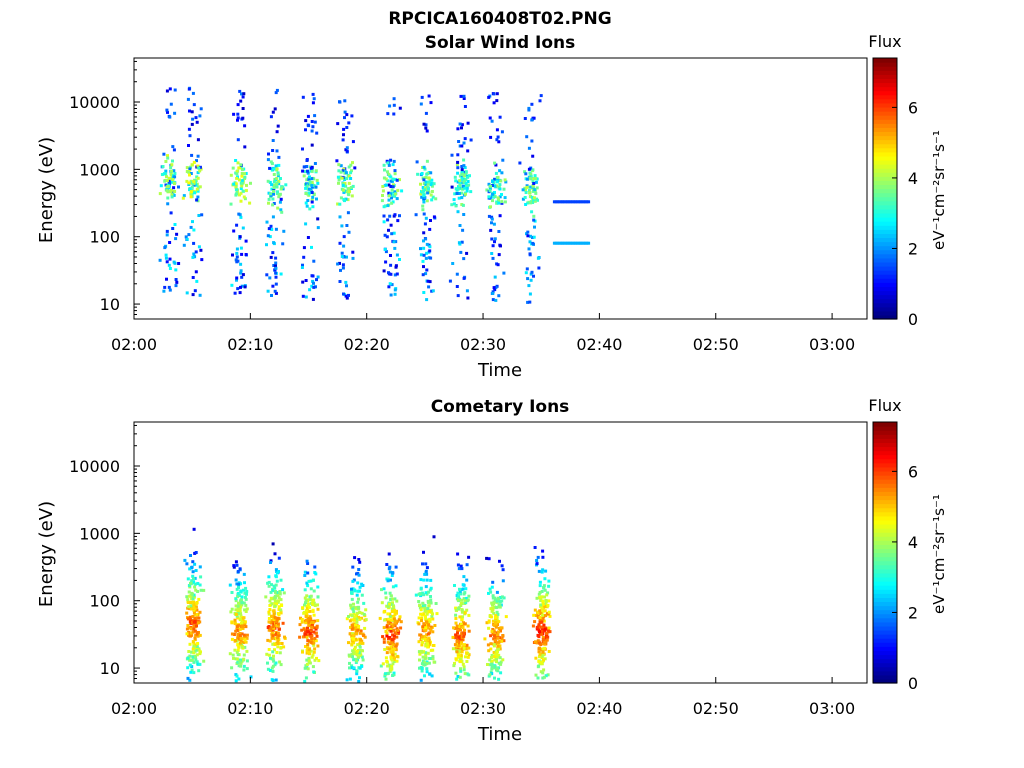 Image resolution: width=1024 pixels, height=768 pixels. I want to click on colorbar-tick-label: 2, so click(913, 612).